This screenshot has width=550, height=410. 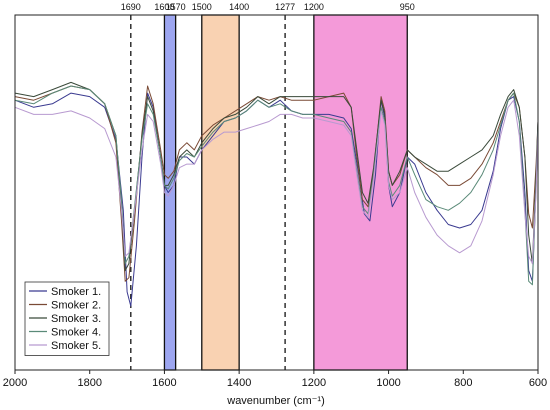 I want to click on band-label-start: 1200, so click(x=314, y=7).